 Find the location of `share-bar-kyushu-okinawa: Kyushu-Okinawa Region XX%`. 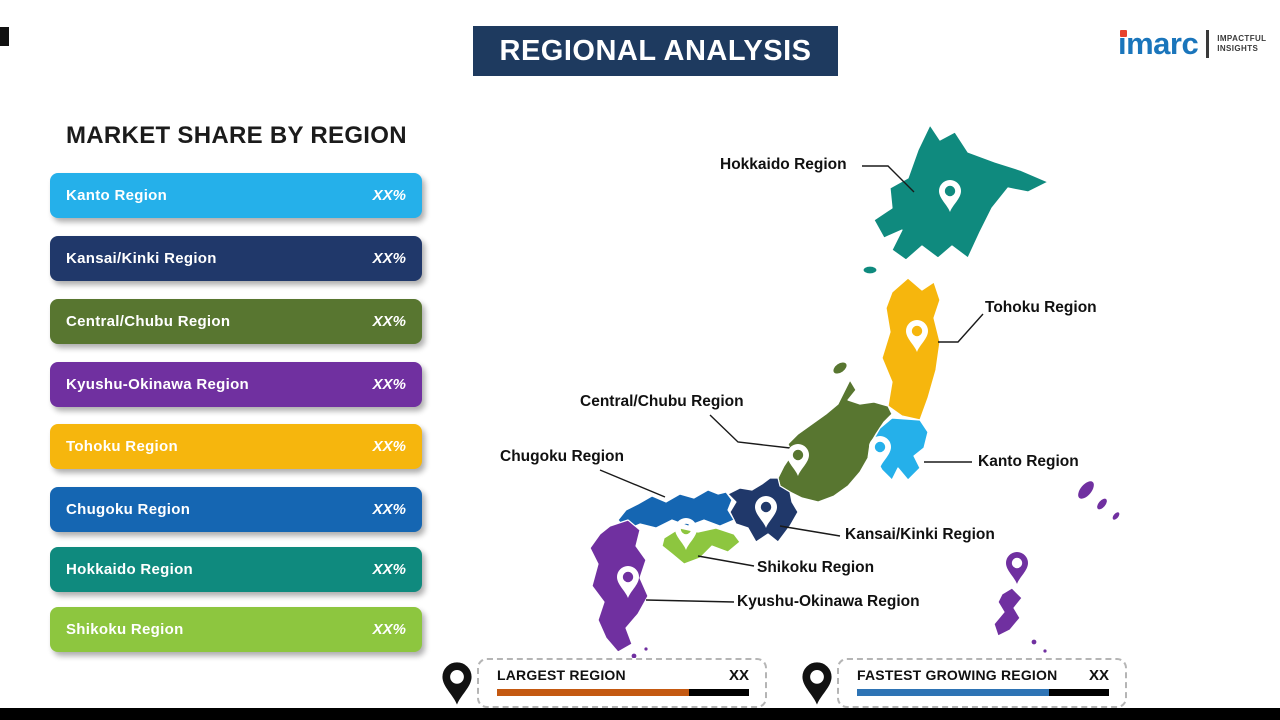

share-bar-kyushu-okinawa: Kyushu-Okinawa Region XX% is located at coordinates (236, 384).